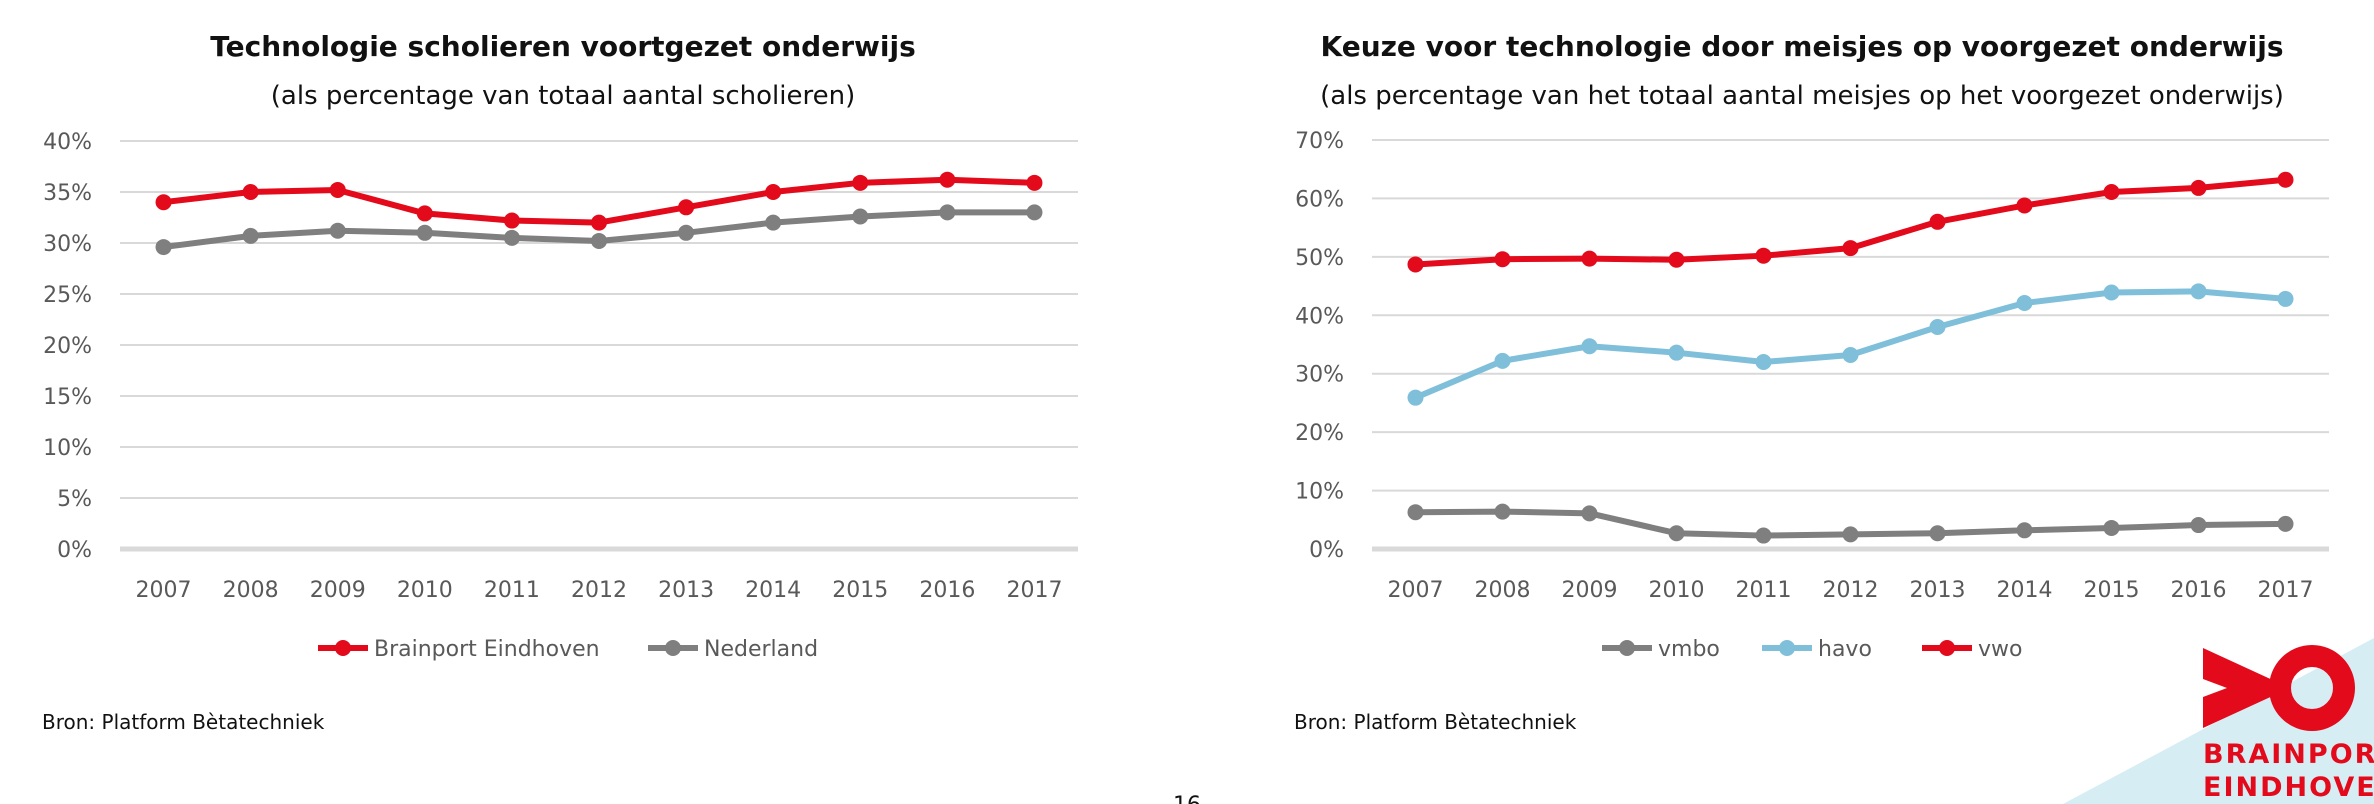 Image resolution: width=2374 pixels, height=804 pixels. What do you see at coordinates (1187, 798) in the screenshot?
I see `page-number: 16` at bounding box center [1187, 798].